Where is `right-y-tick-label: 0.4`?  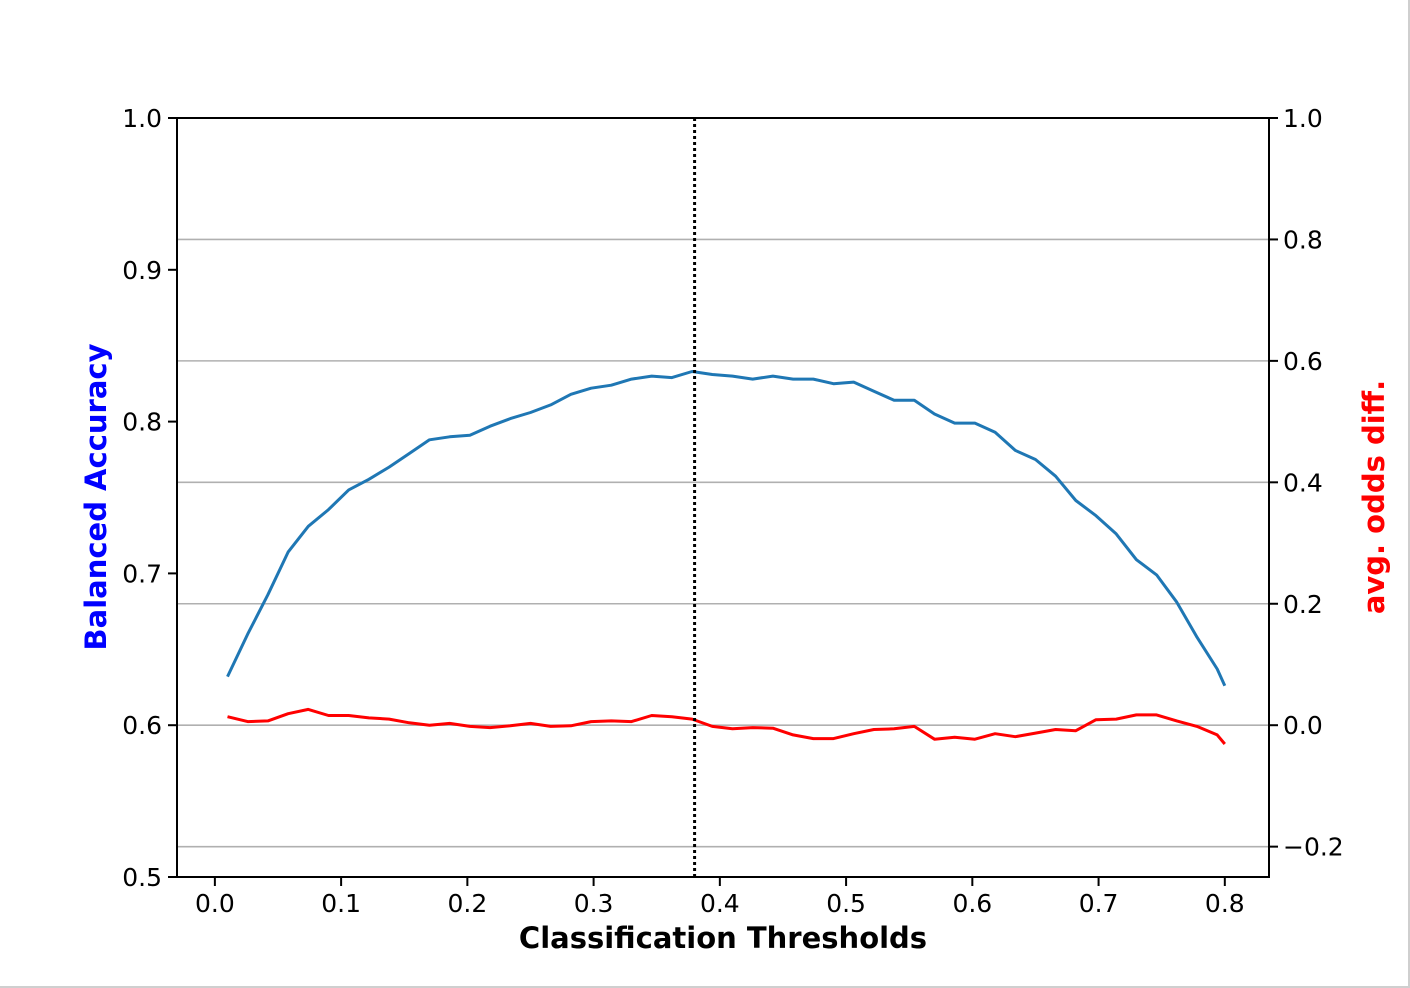 right-y-tick-label: 0.4 is located at coordinates (1303, 482).